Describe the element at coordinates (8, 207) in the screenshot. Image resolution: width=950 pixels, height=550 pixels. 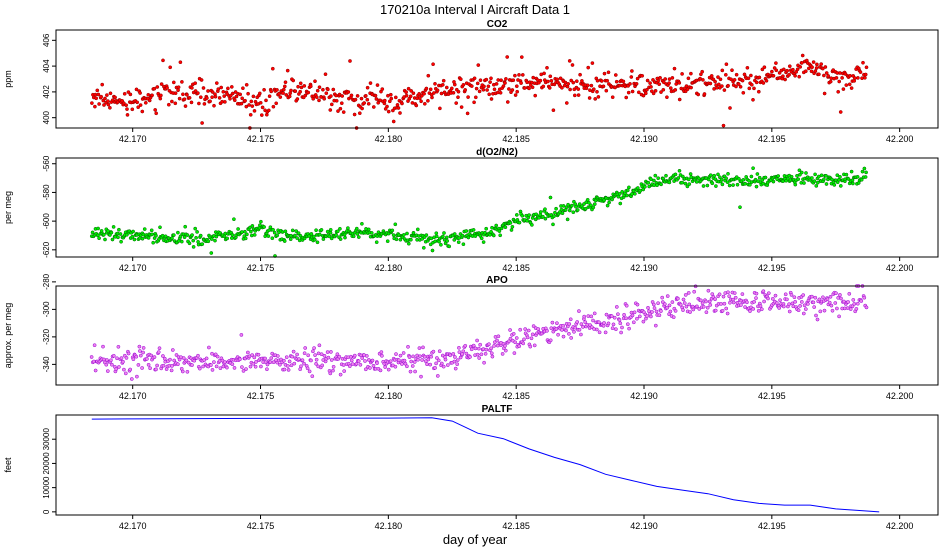
I see `y-axis-label: per meg` at that location.